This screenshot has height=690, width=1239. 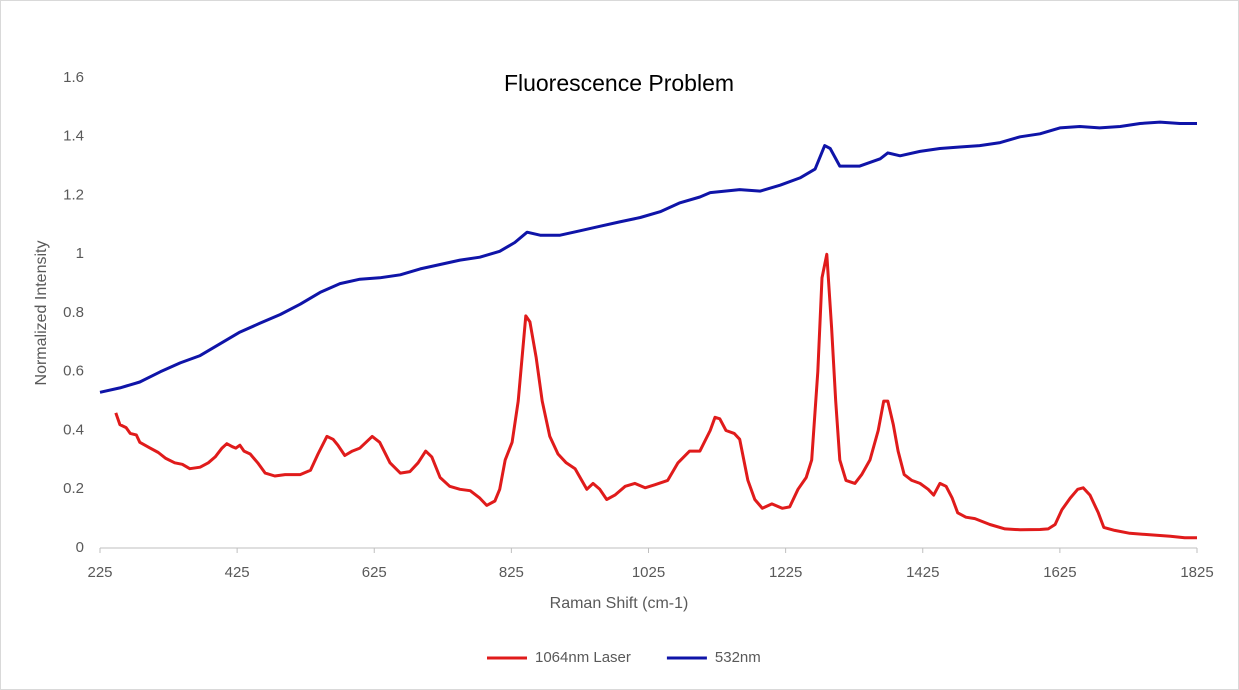 What do you see at coordinates (619, 83) in the screenshot?
I see `chart-title: Fluorescence Problem` at bounding box center [619, 83].